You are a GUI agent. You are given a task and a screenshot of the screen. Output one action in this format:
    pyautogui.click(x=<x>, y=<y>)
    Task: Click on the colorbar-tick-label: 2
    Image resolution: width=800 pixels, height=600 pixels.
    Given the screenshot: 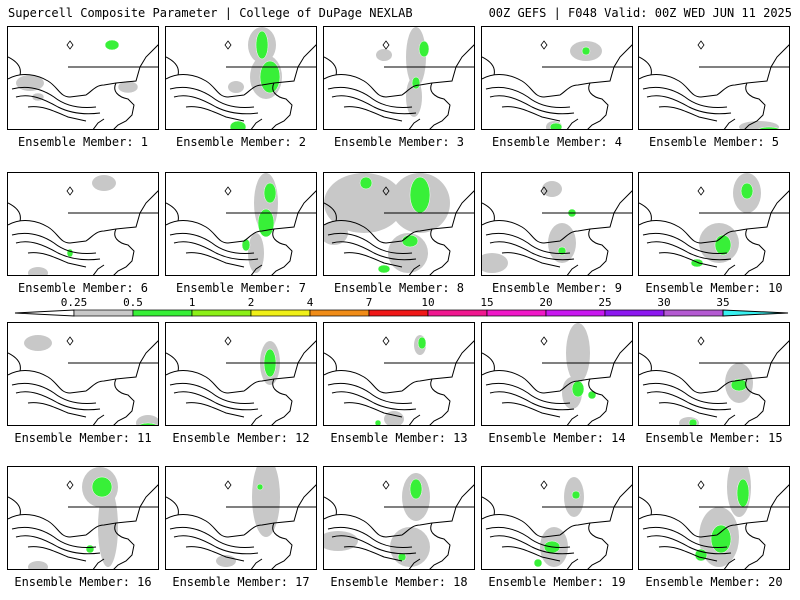 What is the action you would take?
    pyautogui.click(x=251, y=302)
    